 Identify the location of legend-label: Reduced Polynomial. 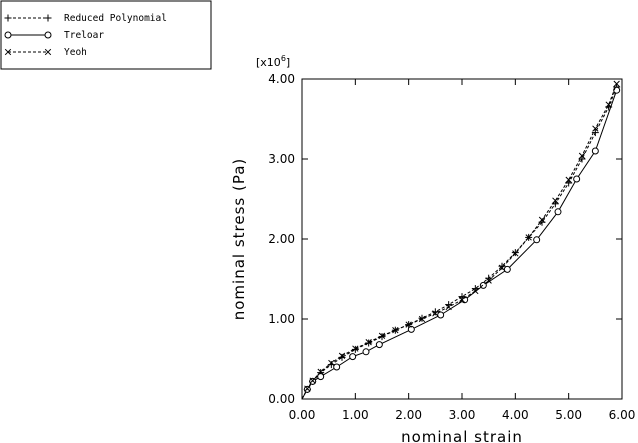
(115, 18).